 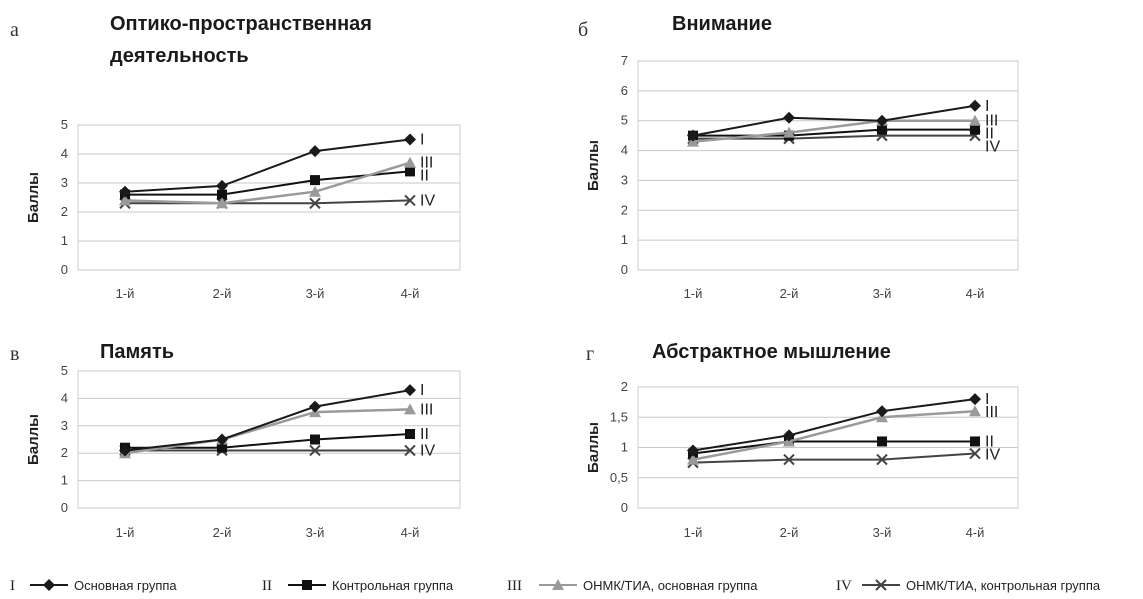 What do you see at coordinates (393, 585) in the screenshot?
I see `legend-label: Контрольная группа` at bounding box center [393, 585].